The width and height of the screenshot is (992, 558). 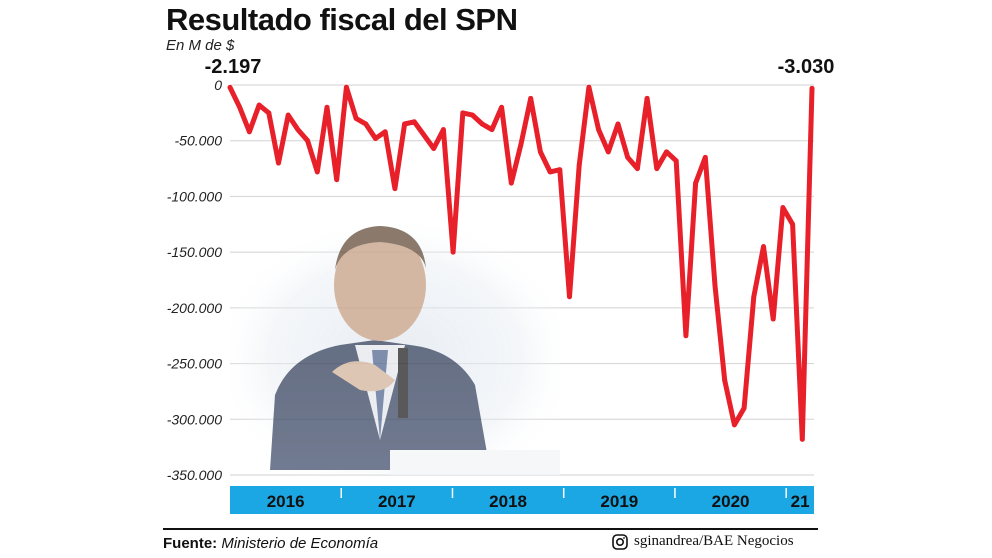 I want to click on chart-subtitle: En M de $, so click(x=200, y=45).